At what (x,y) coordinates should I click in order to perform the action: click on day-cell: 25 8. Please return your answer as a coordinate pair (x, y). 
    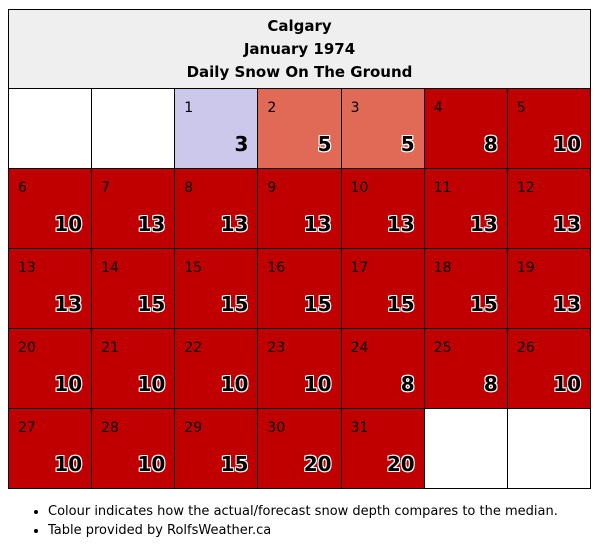
    Looking at the image, I should click on (466, 369).